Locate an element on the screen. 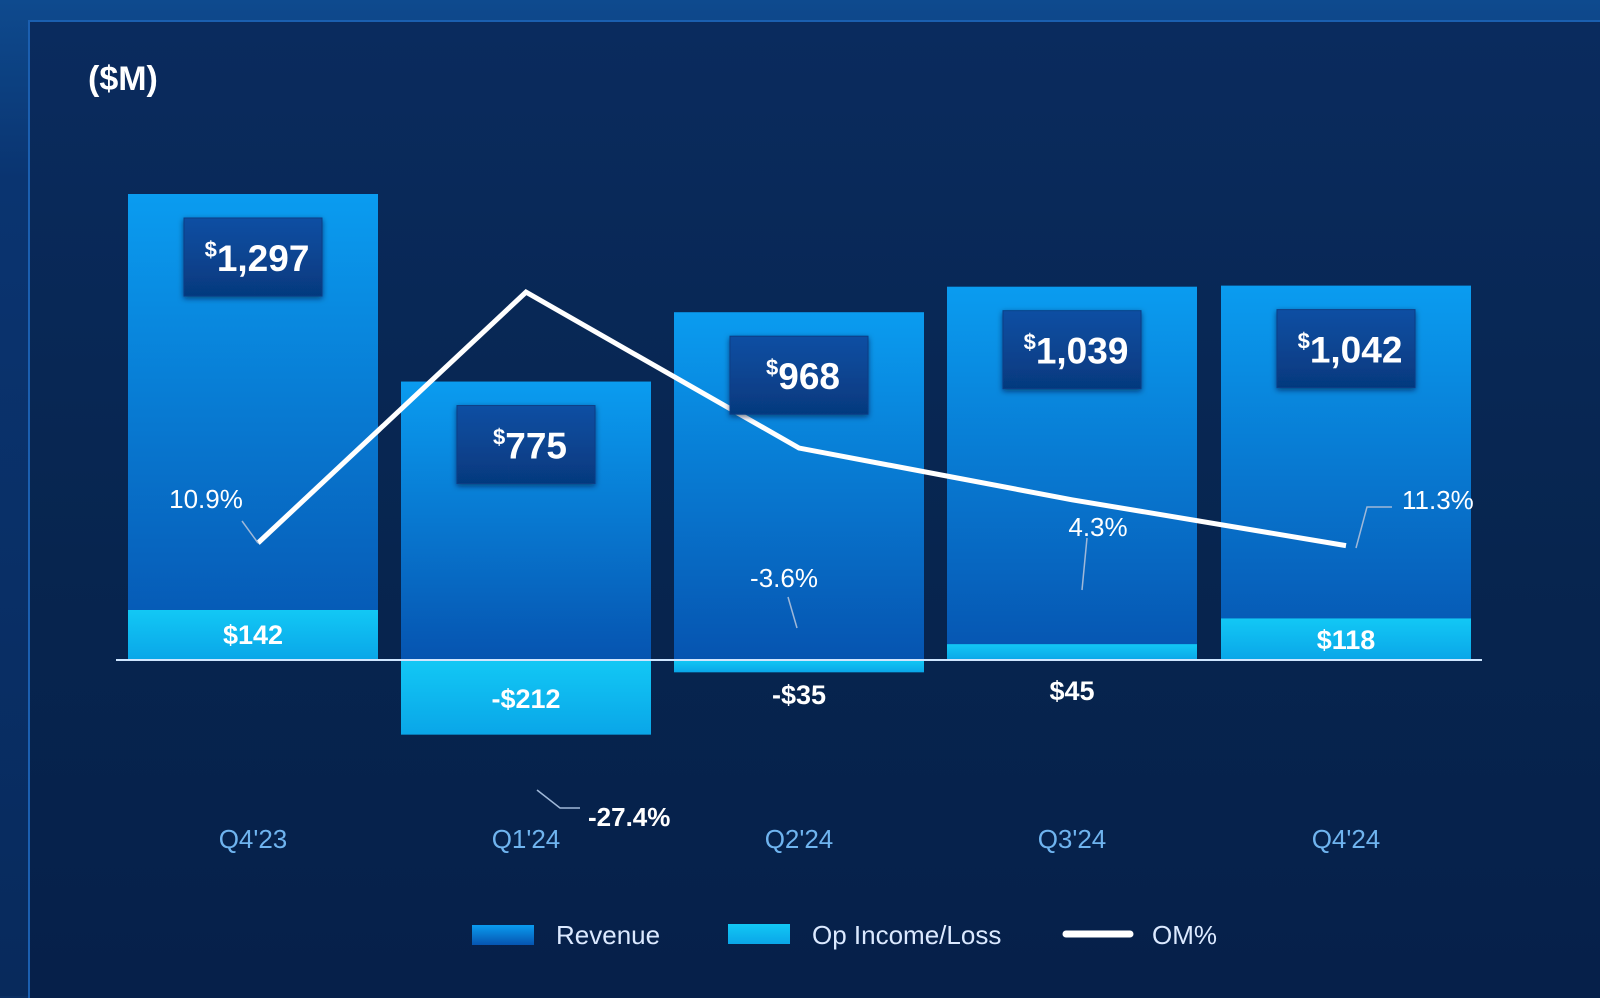  x-tick-label: Q4'23 is located at coordinates (253, 839).